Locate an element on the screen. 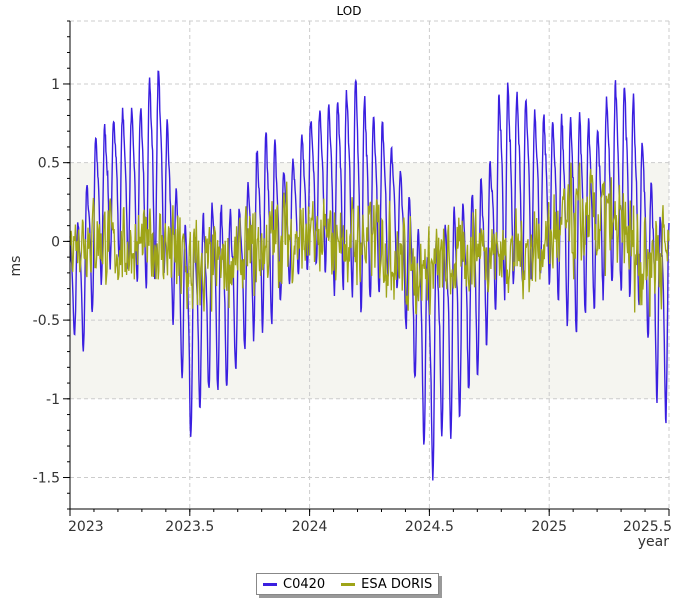 The image size is (700, 600). legend-item-esa-doris: ESA DORIS is located at coordinates (386, 584).